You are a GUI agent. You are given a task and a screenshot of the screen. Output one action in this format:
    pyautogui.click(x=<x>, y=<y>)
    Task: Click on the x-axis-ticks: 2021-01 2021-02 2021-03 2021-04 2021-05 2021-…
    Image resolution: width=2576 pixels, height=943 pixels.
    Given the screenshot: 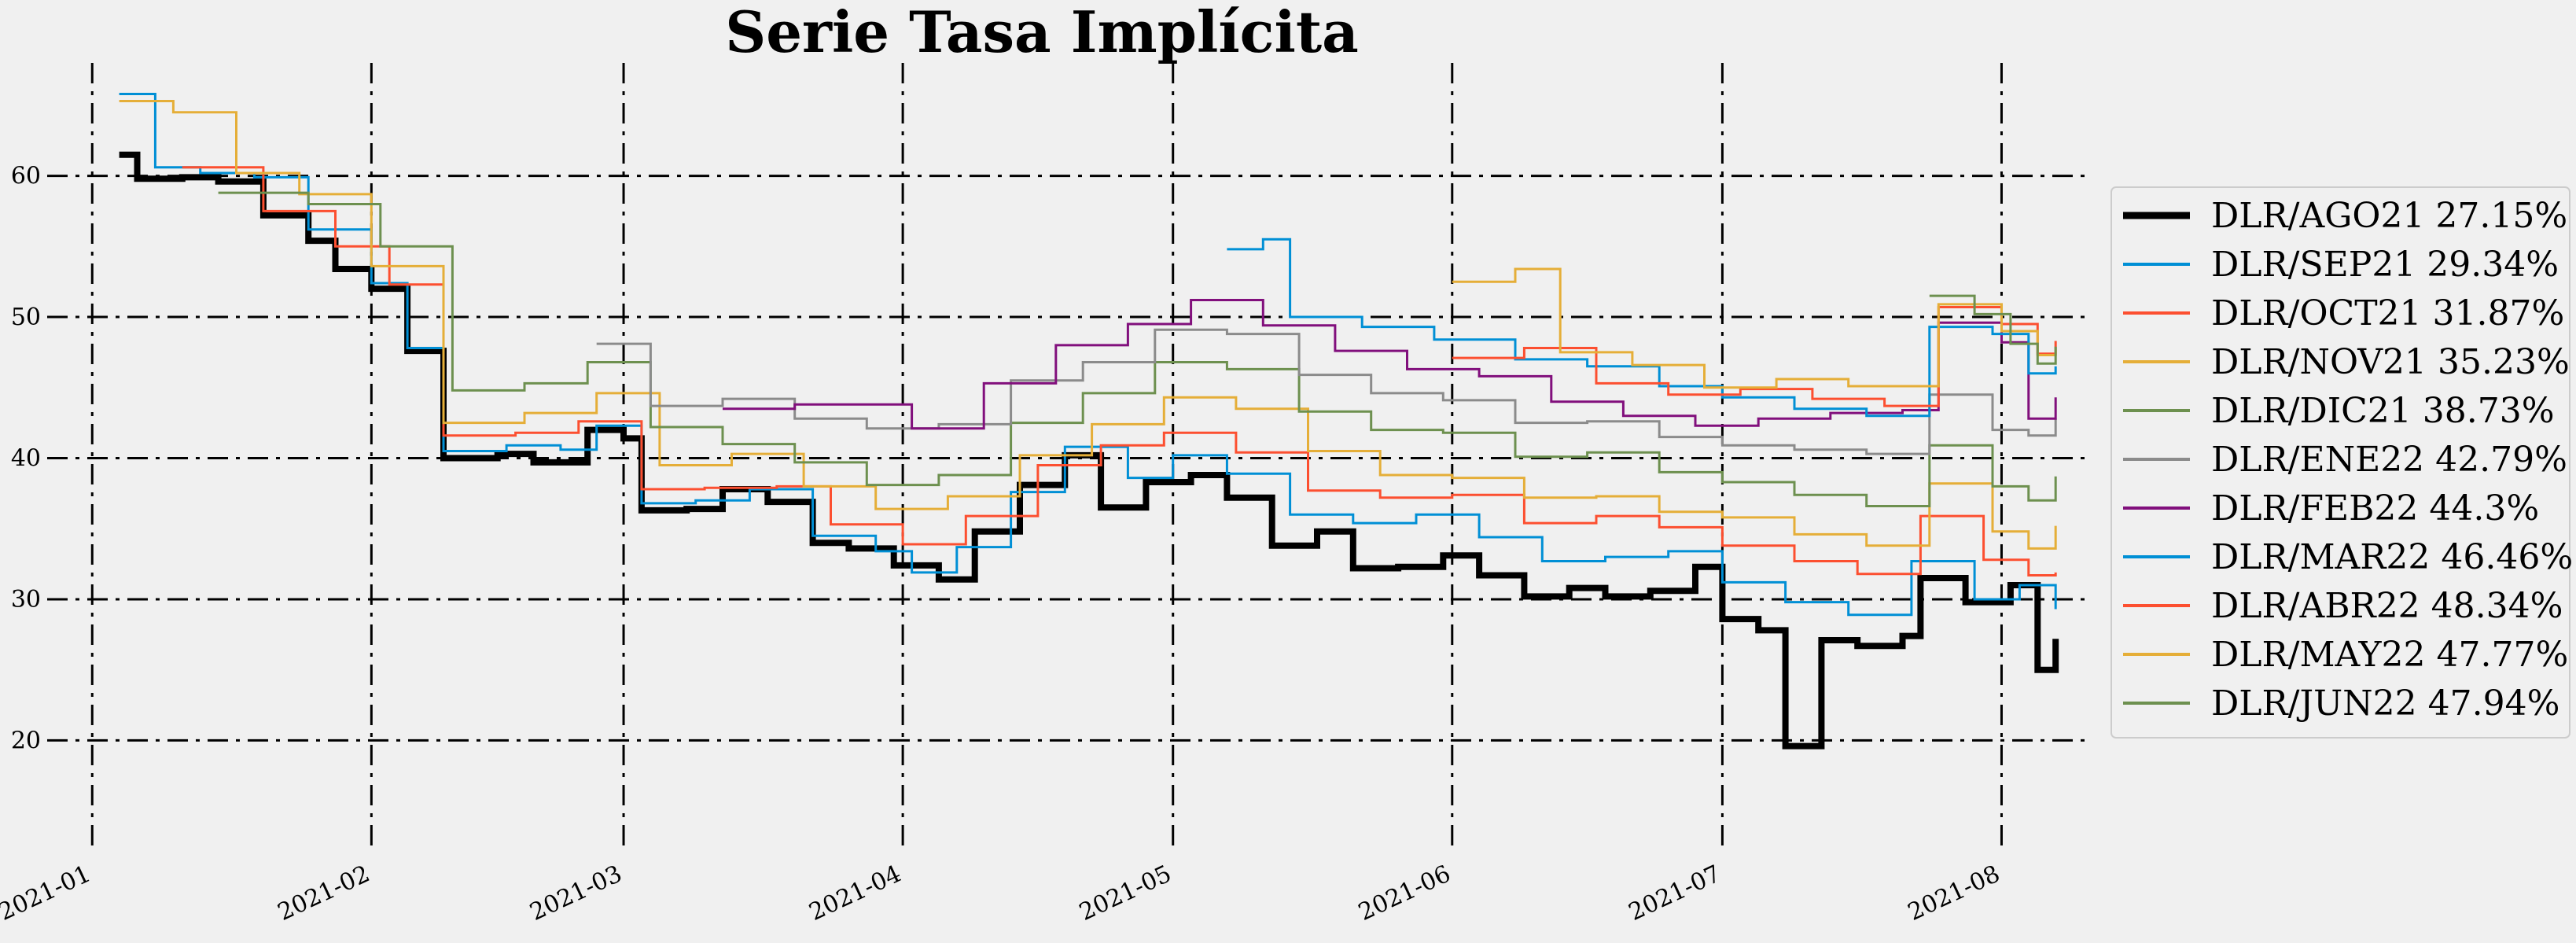 What is the action you would take?
    pyautogui.click(x=1002, y=893)
    